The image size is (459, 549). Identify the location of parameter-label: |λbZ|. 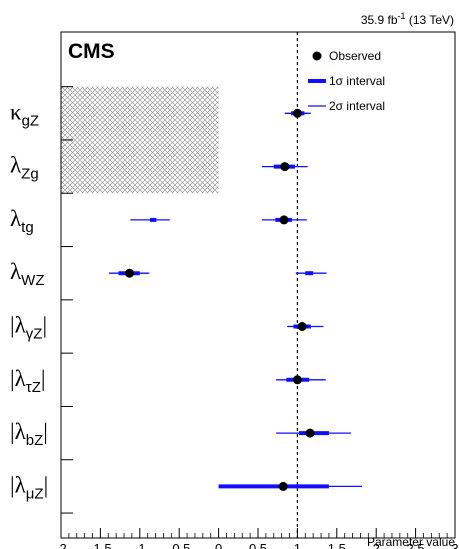
(29, 434).